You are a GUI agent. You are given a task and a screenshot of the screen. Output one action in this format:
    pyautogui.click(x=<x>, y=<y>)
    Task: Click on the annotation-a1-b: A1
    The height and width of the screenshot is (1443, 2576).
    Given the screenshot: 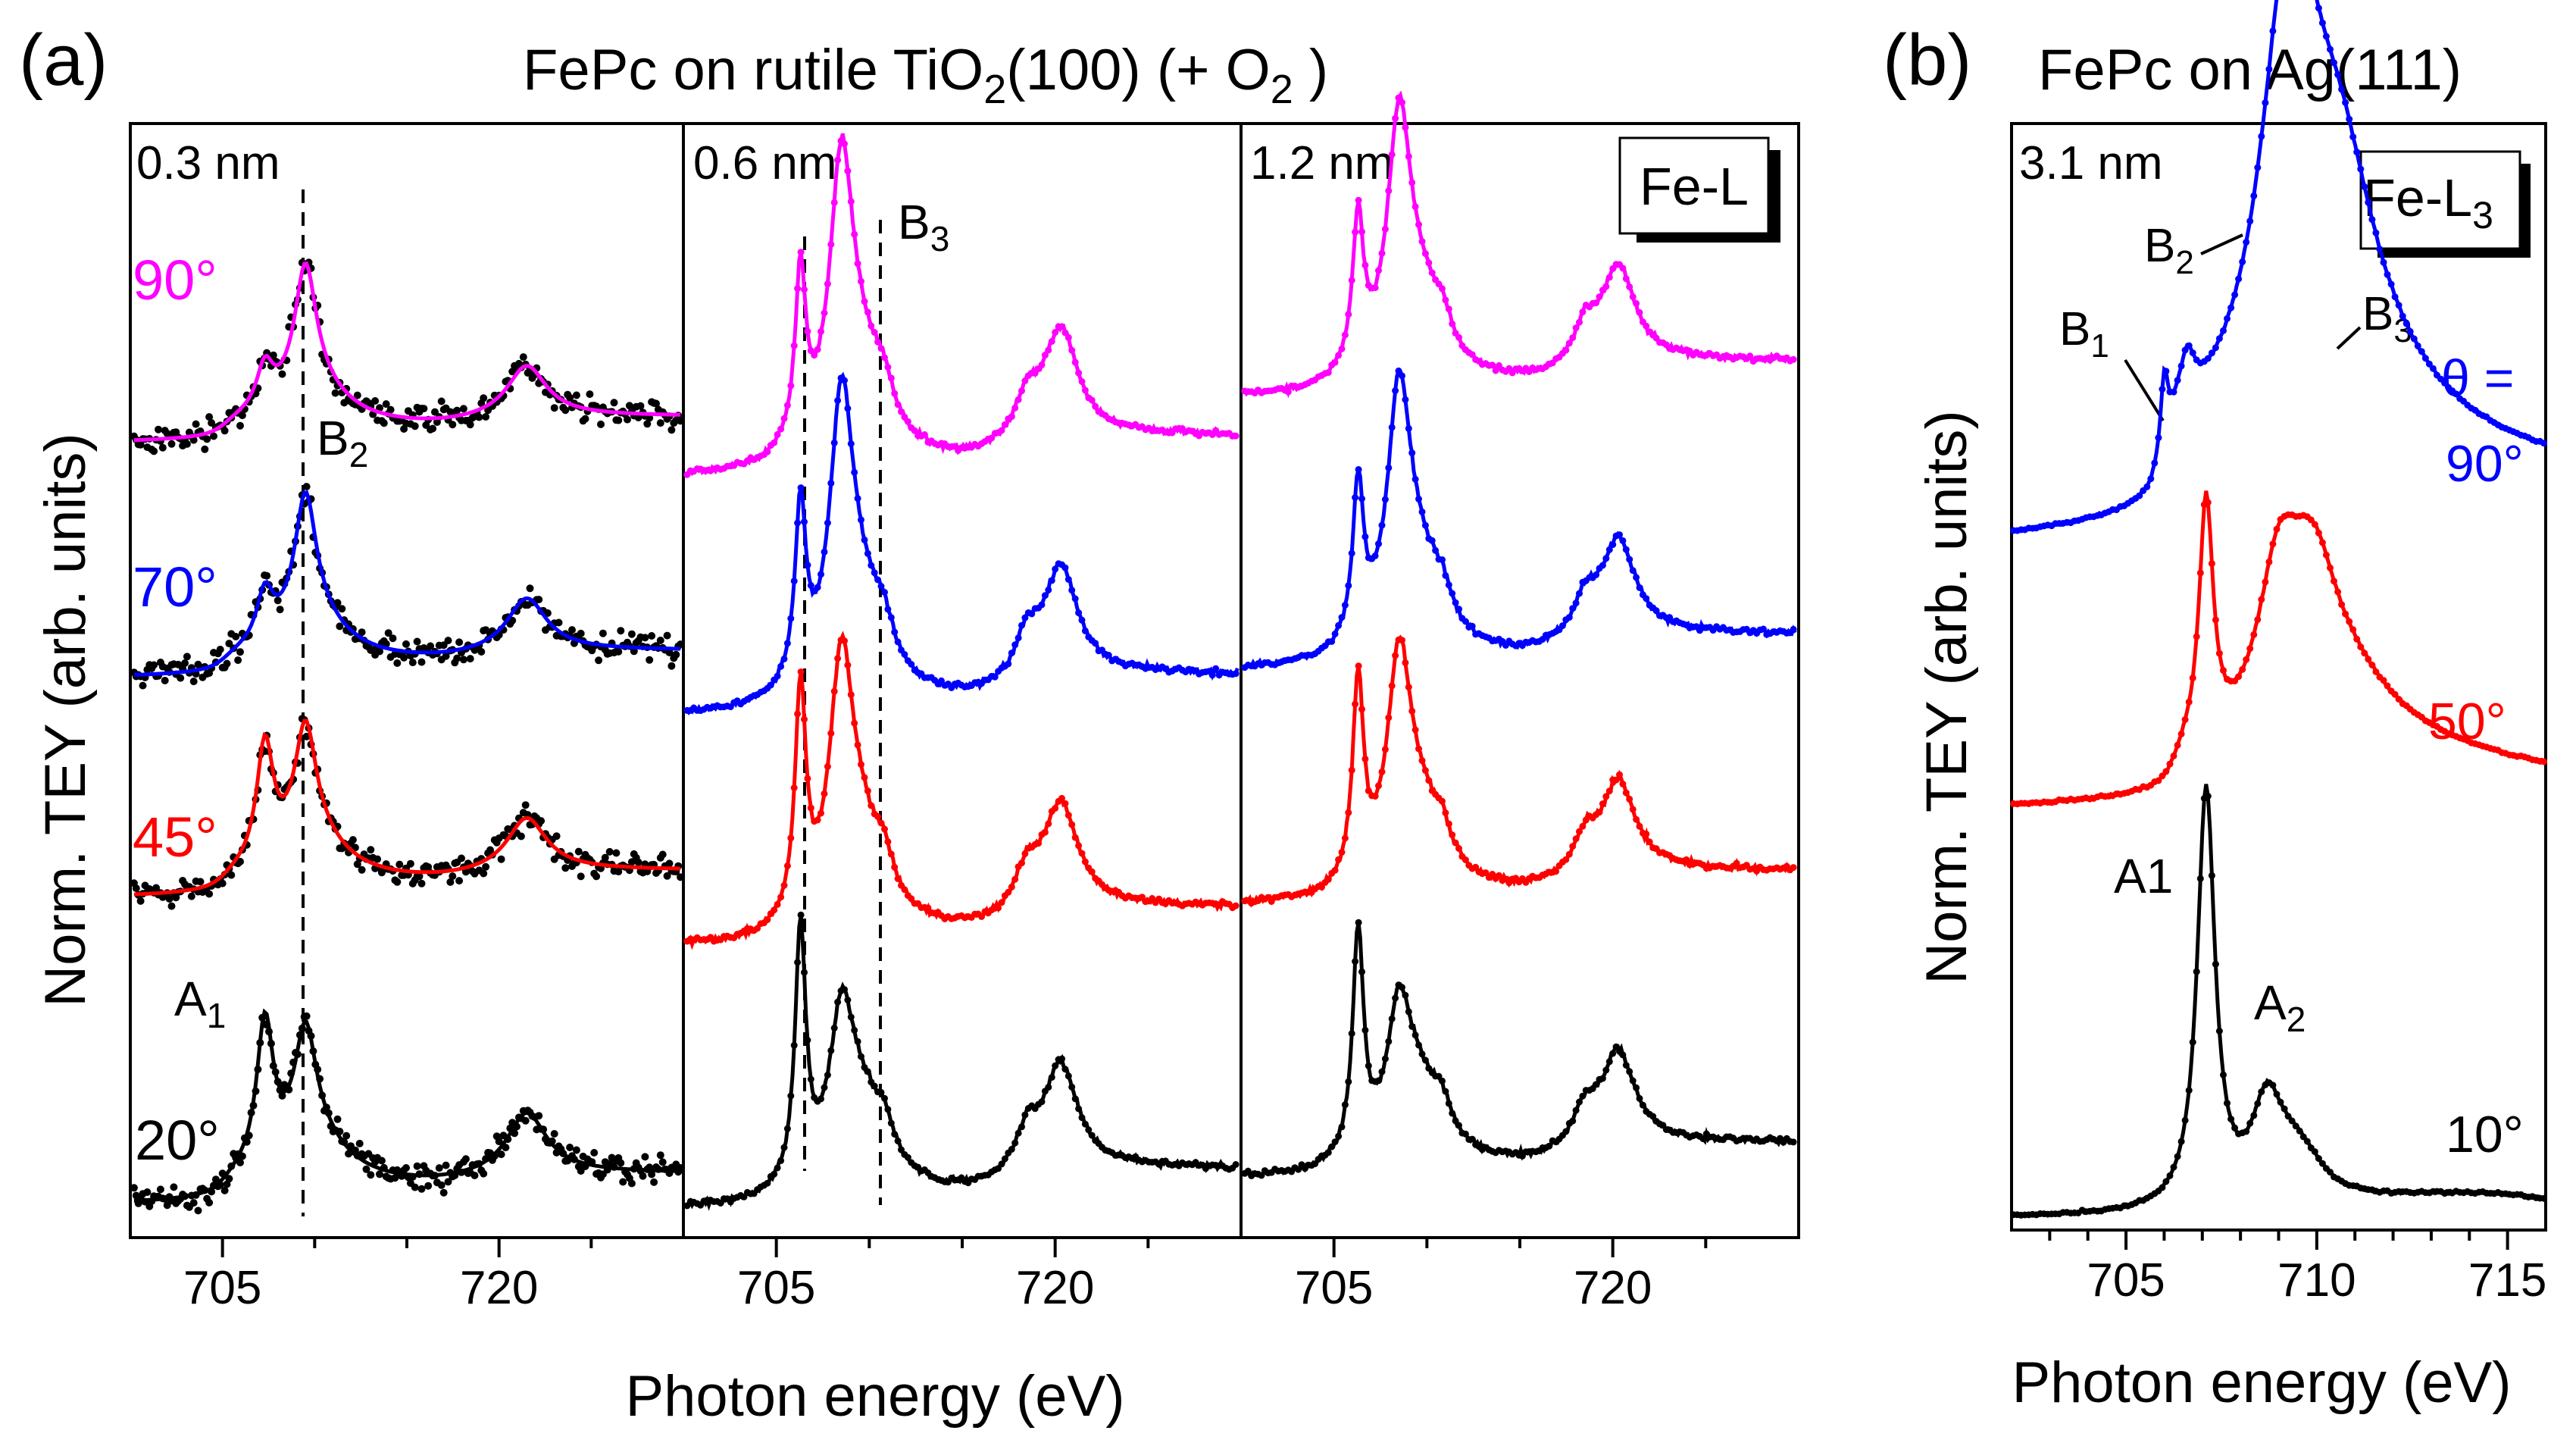 What is the action you would take?
    pyautogui.click(x=2143, y=876)
    